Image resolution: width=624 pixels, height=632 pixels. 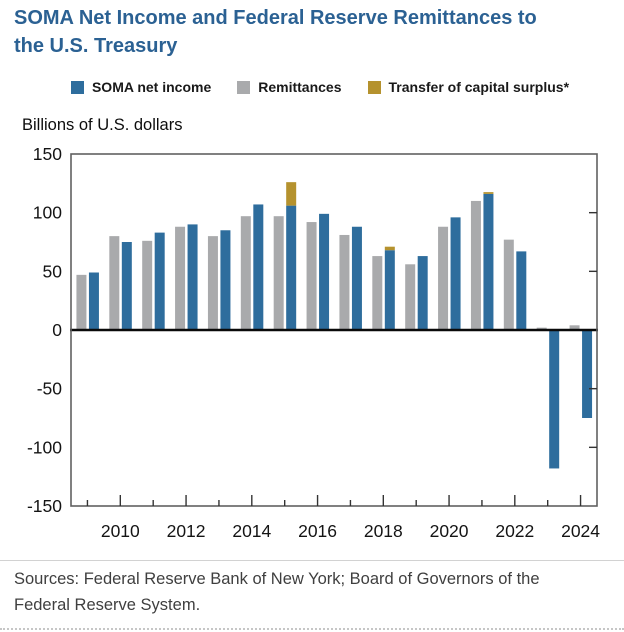 What do you see at coordinates (508, 284) in the screenshot?
I see `bar-remittances-2022` at bounding box center [508, 284].